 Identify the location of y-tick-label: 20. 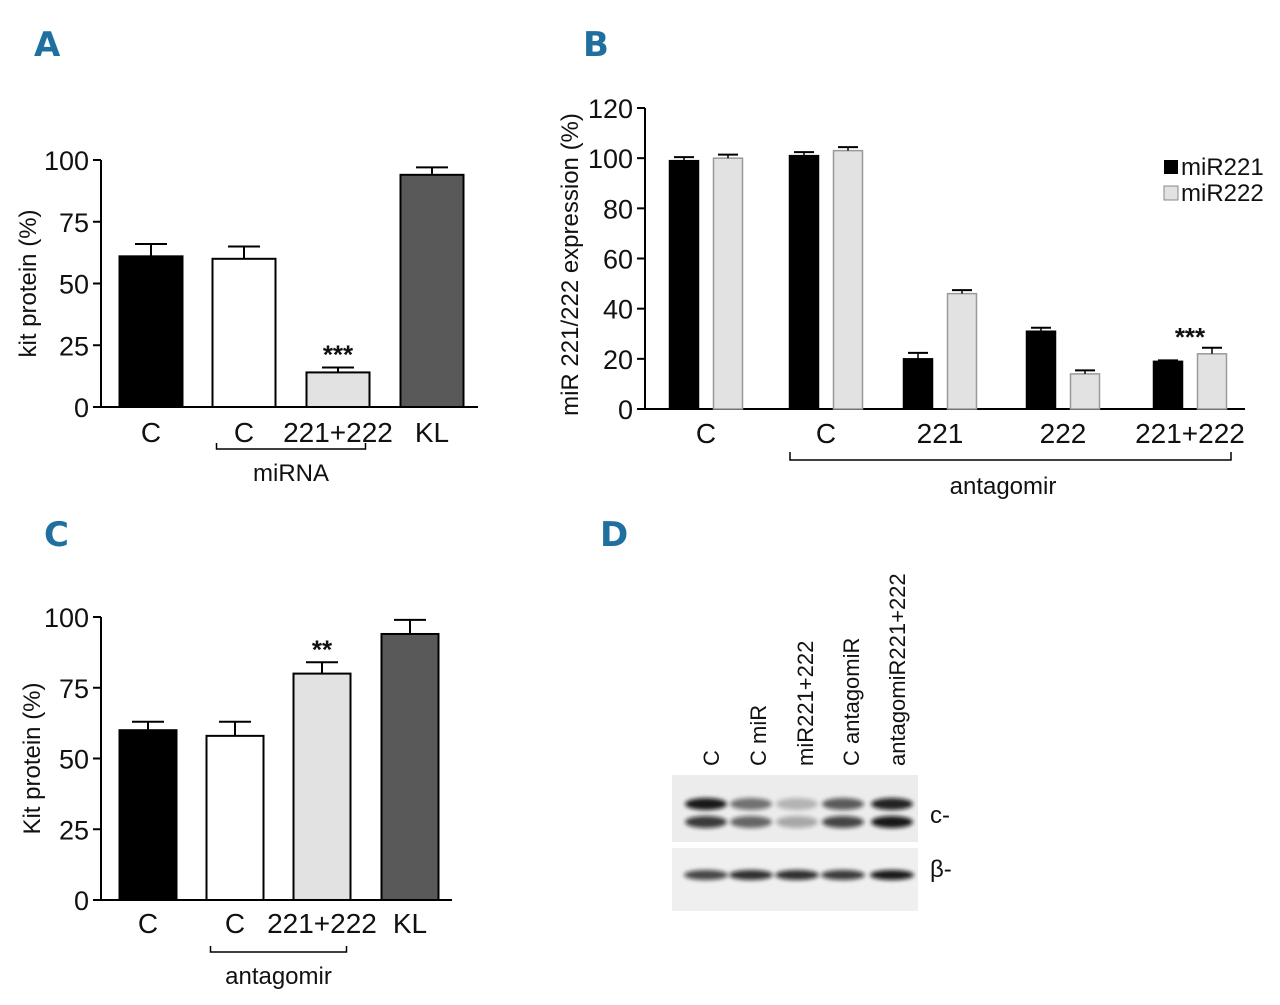
(618, 360).